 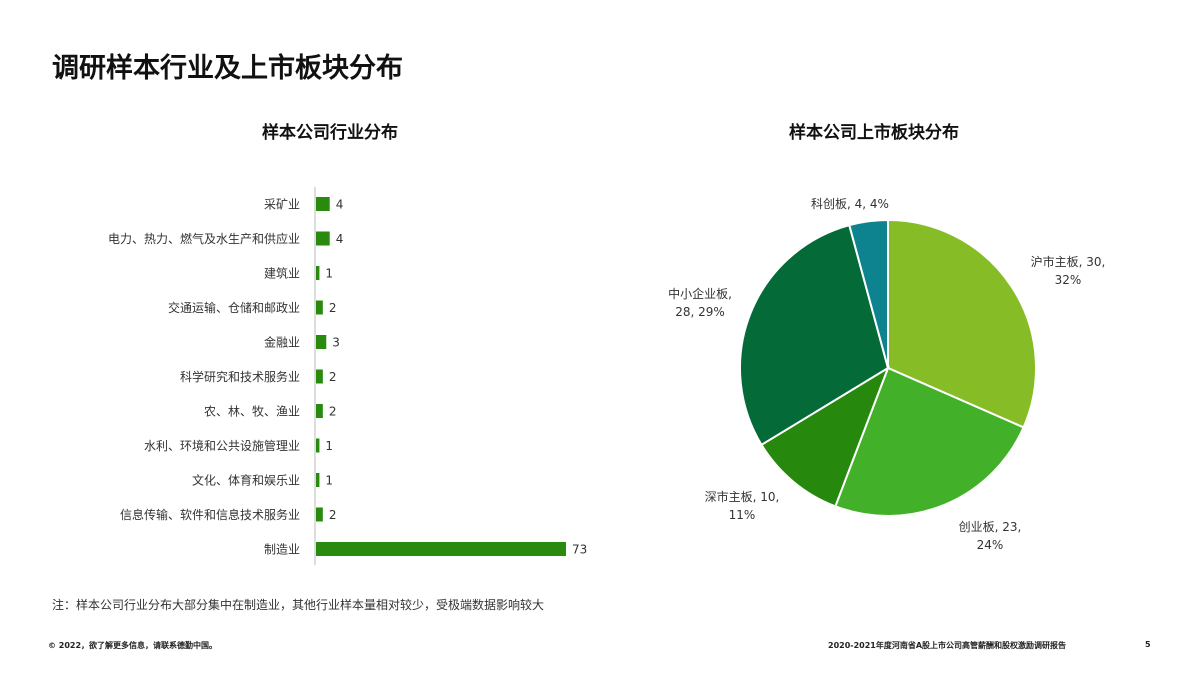 What do you see at coordinates (234, 307) in the screenshot?
I see `bar-category-label: 交通运输、仓储和邮政业` at bounding box center [234, 307].